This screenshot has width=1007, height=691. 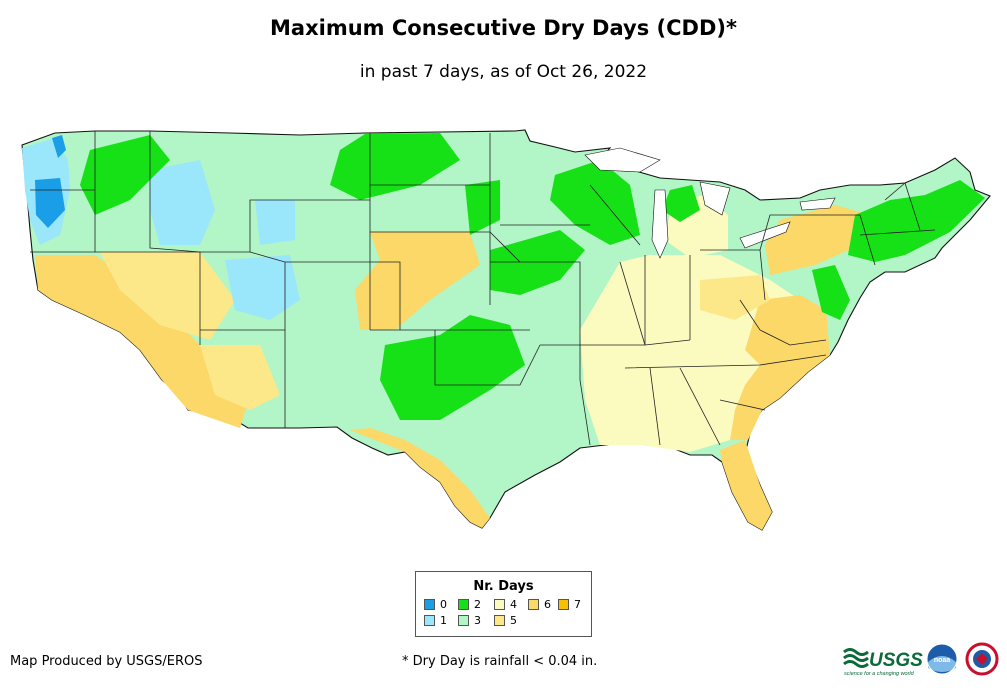 I want to click on dry-day-footnote: * Dry Day is rainfall < 0.04 in., so click(x=500, y=661).